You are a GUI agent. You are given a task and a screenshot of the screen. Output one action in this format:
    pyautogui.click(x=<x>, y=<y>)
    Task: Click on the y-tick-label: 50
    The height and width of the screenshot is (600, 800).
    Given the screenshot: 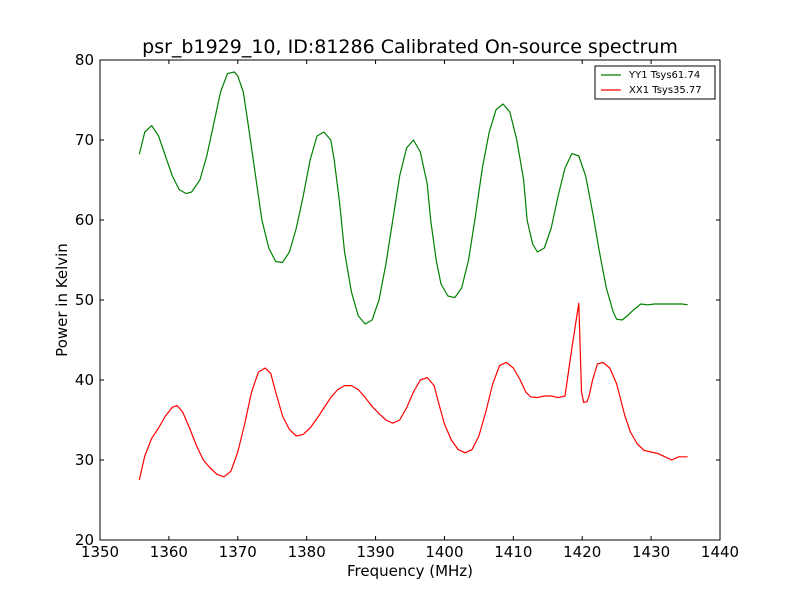 What is the action you would take?
    pyautogui.click(x=84, y=300)
    